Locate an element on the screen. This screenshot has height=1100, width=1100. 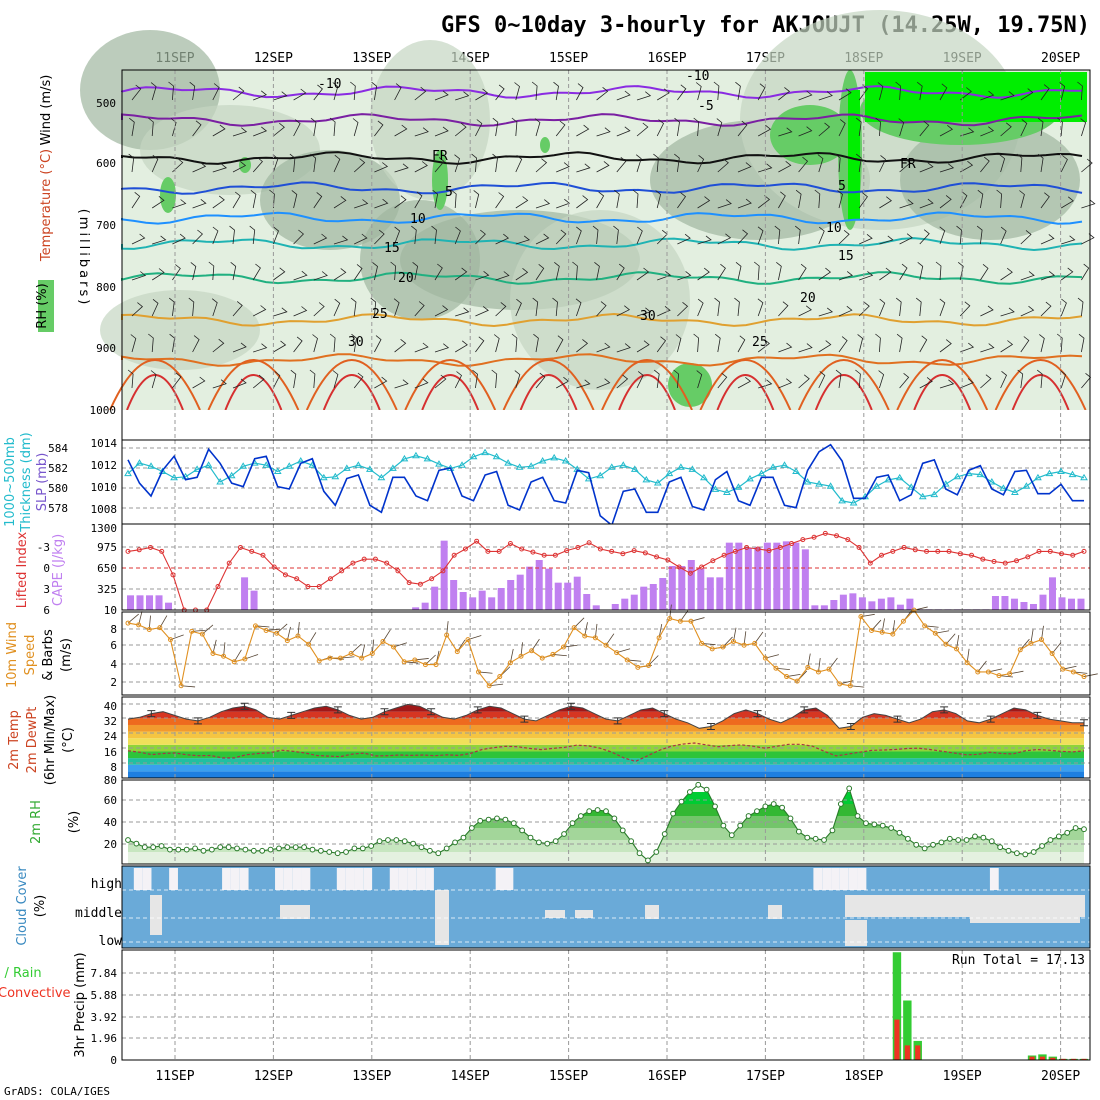
slp-tick: 1008 is located at coordinates (104, 509).